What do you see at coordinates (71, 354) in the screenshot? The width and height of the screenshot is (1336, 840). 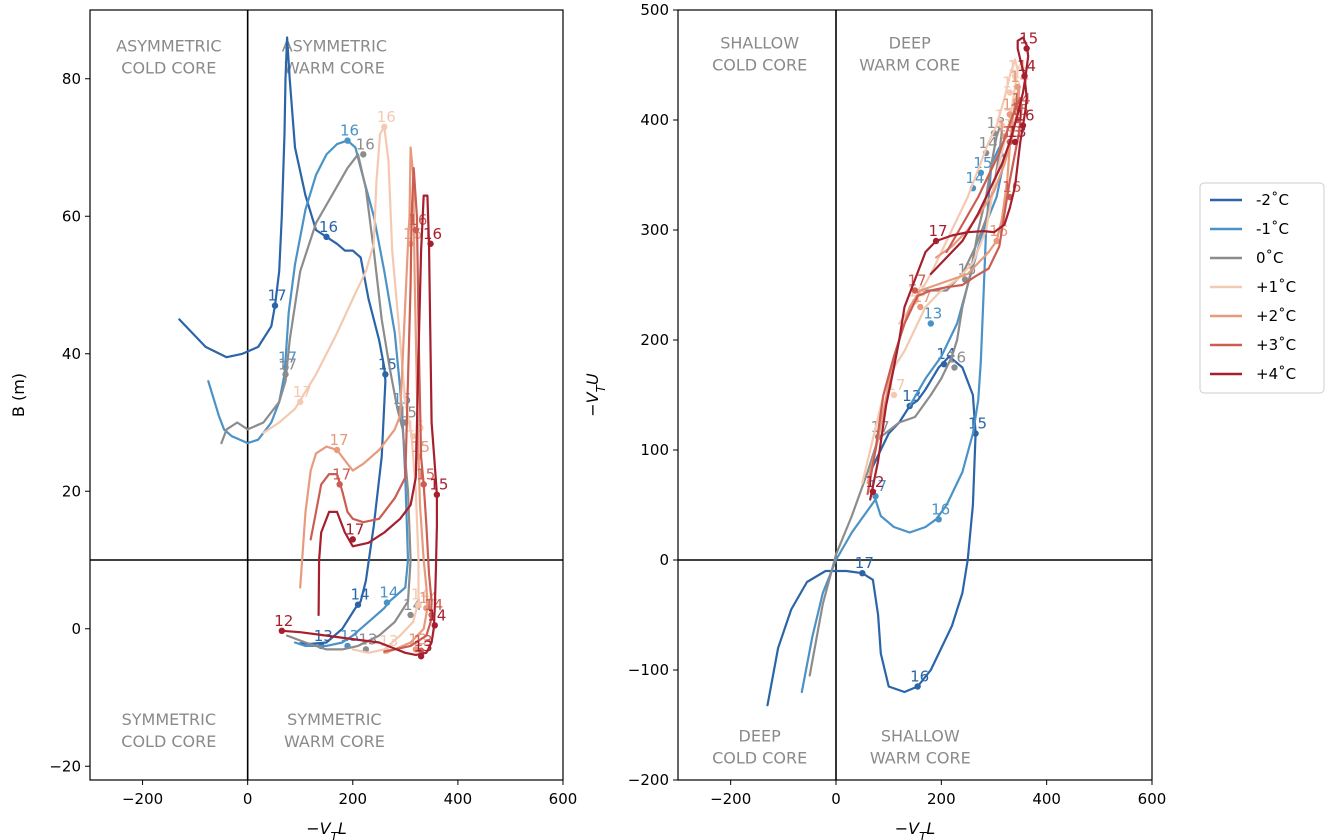 I see `y-tick-label: 40` at bounding box center [71, 354].